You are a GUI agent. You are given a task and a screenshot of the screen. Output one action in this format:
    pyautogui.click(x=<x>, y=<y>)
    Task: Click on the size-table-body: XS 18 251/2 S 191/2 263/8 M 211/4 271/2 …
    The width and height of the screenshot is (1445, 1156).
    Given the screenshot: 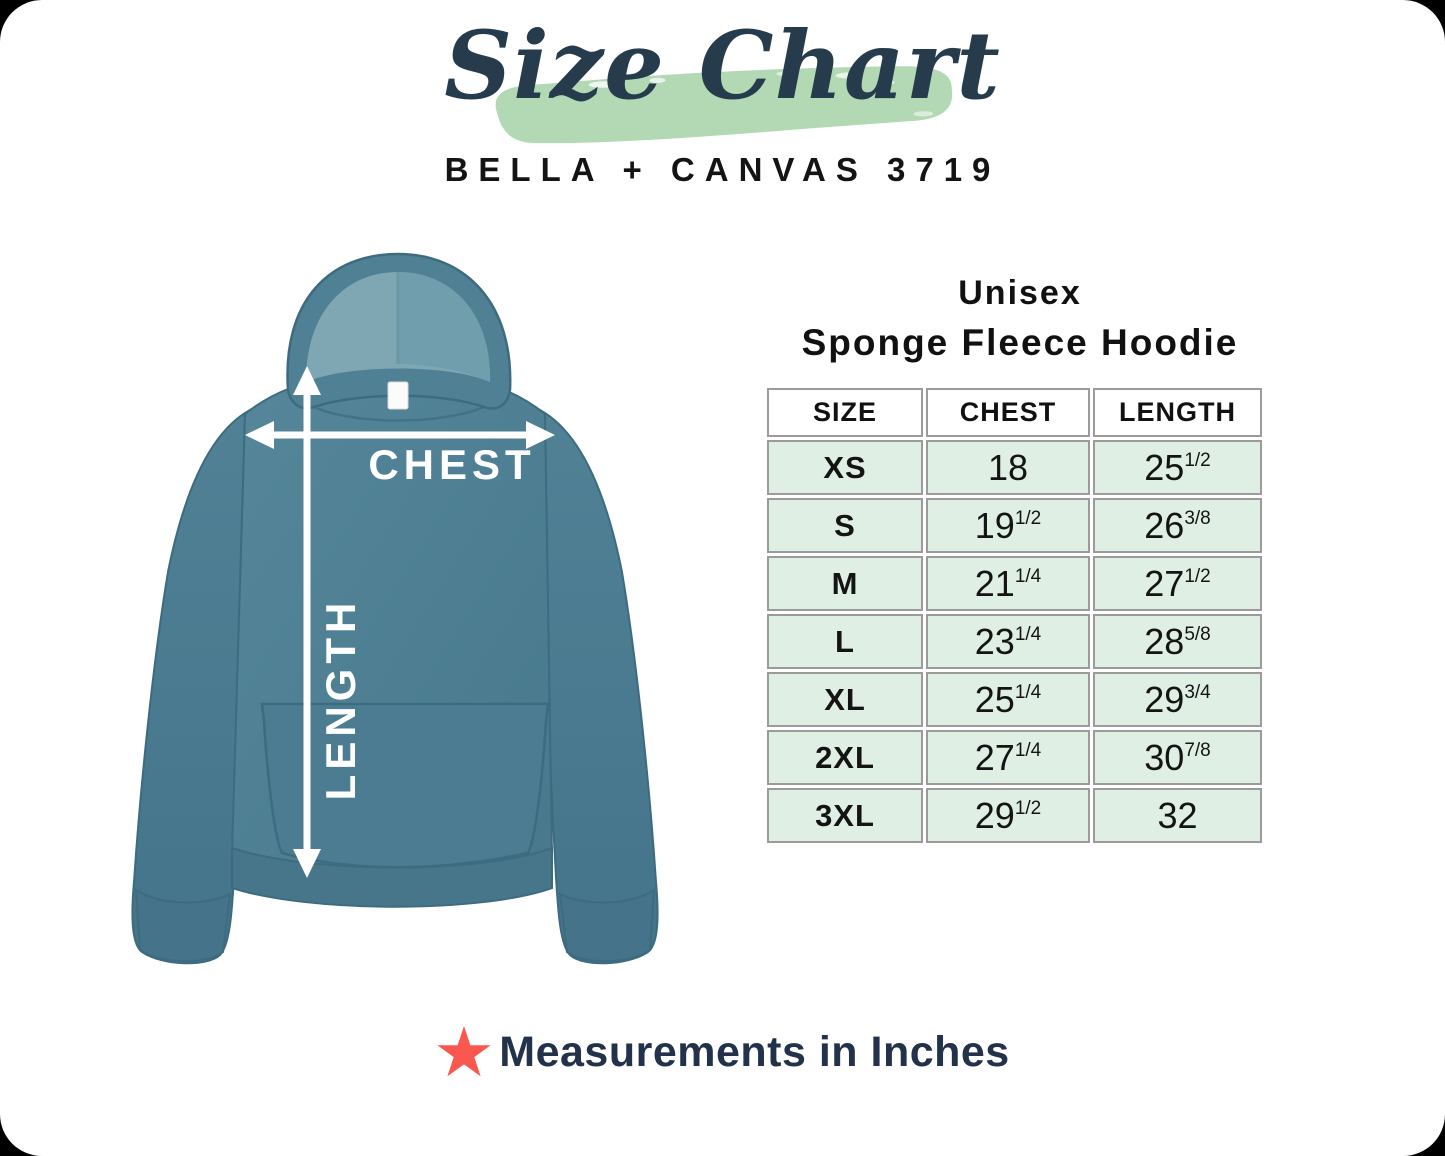 What is the action you would take?
    pyautogui.click(x=1014, y=641)
    